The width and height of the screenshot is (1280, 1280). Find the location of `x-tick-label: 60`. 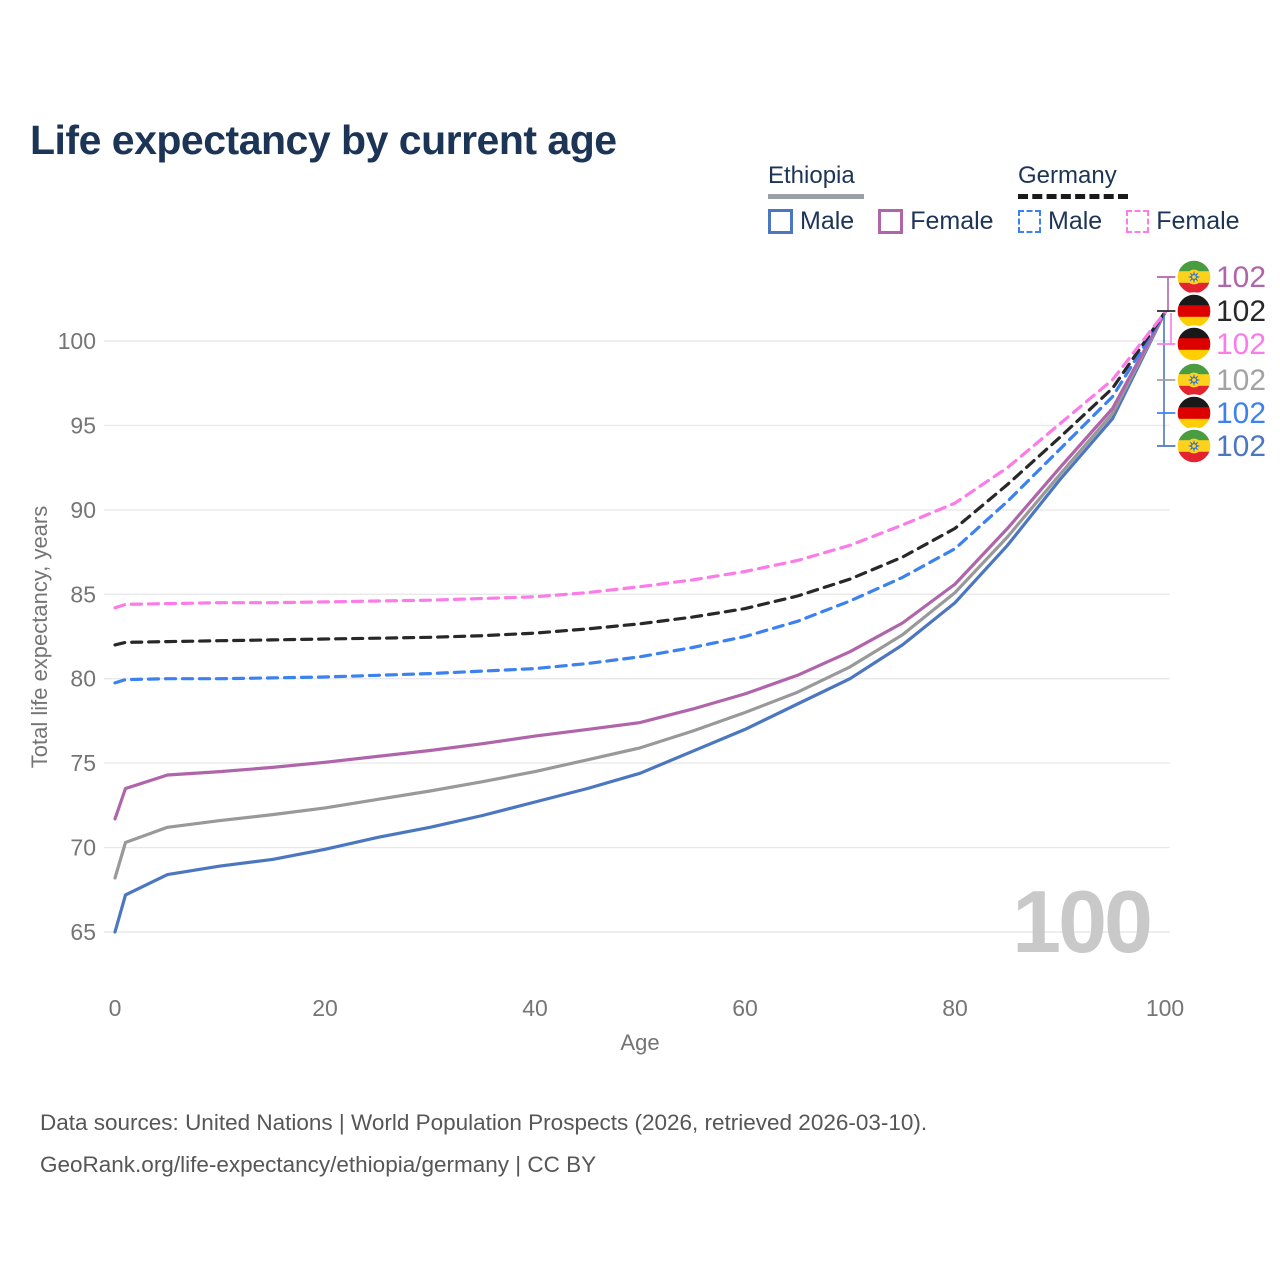

x-tick-label: 60 is located at coordinates (745, 1008).